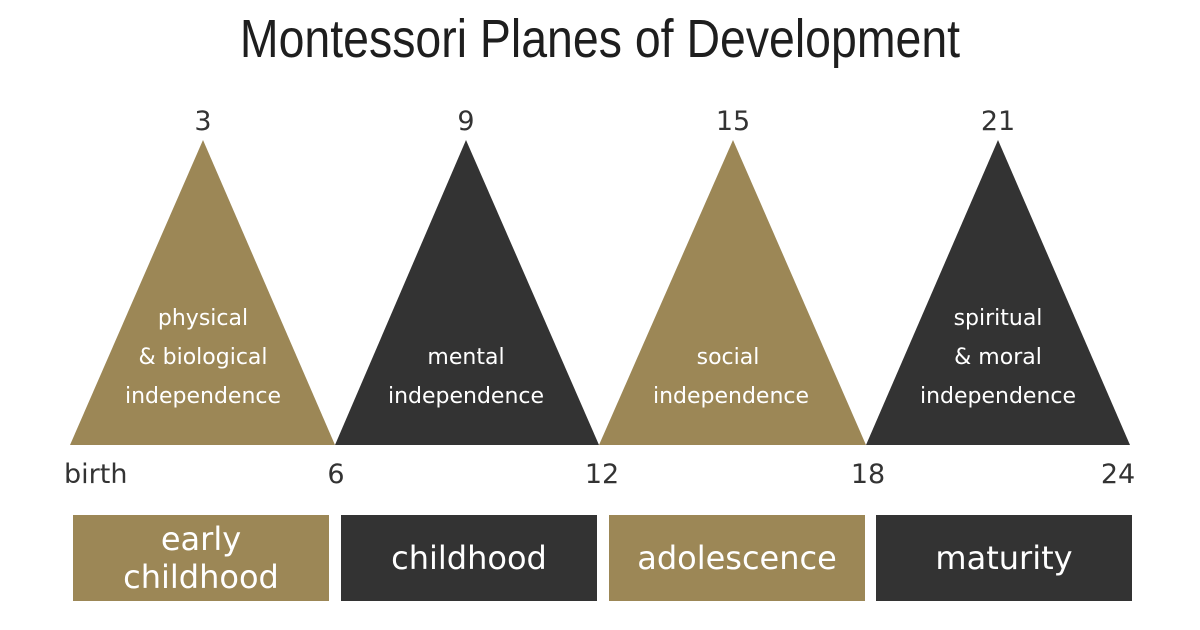  What do you see at coordinates (733, 121) in the screenshot?
I see `peak-age-3: 15` at bounding box center [733, 121].